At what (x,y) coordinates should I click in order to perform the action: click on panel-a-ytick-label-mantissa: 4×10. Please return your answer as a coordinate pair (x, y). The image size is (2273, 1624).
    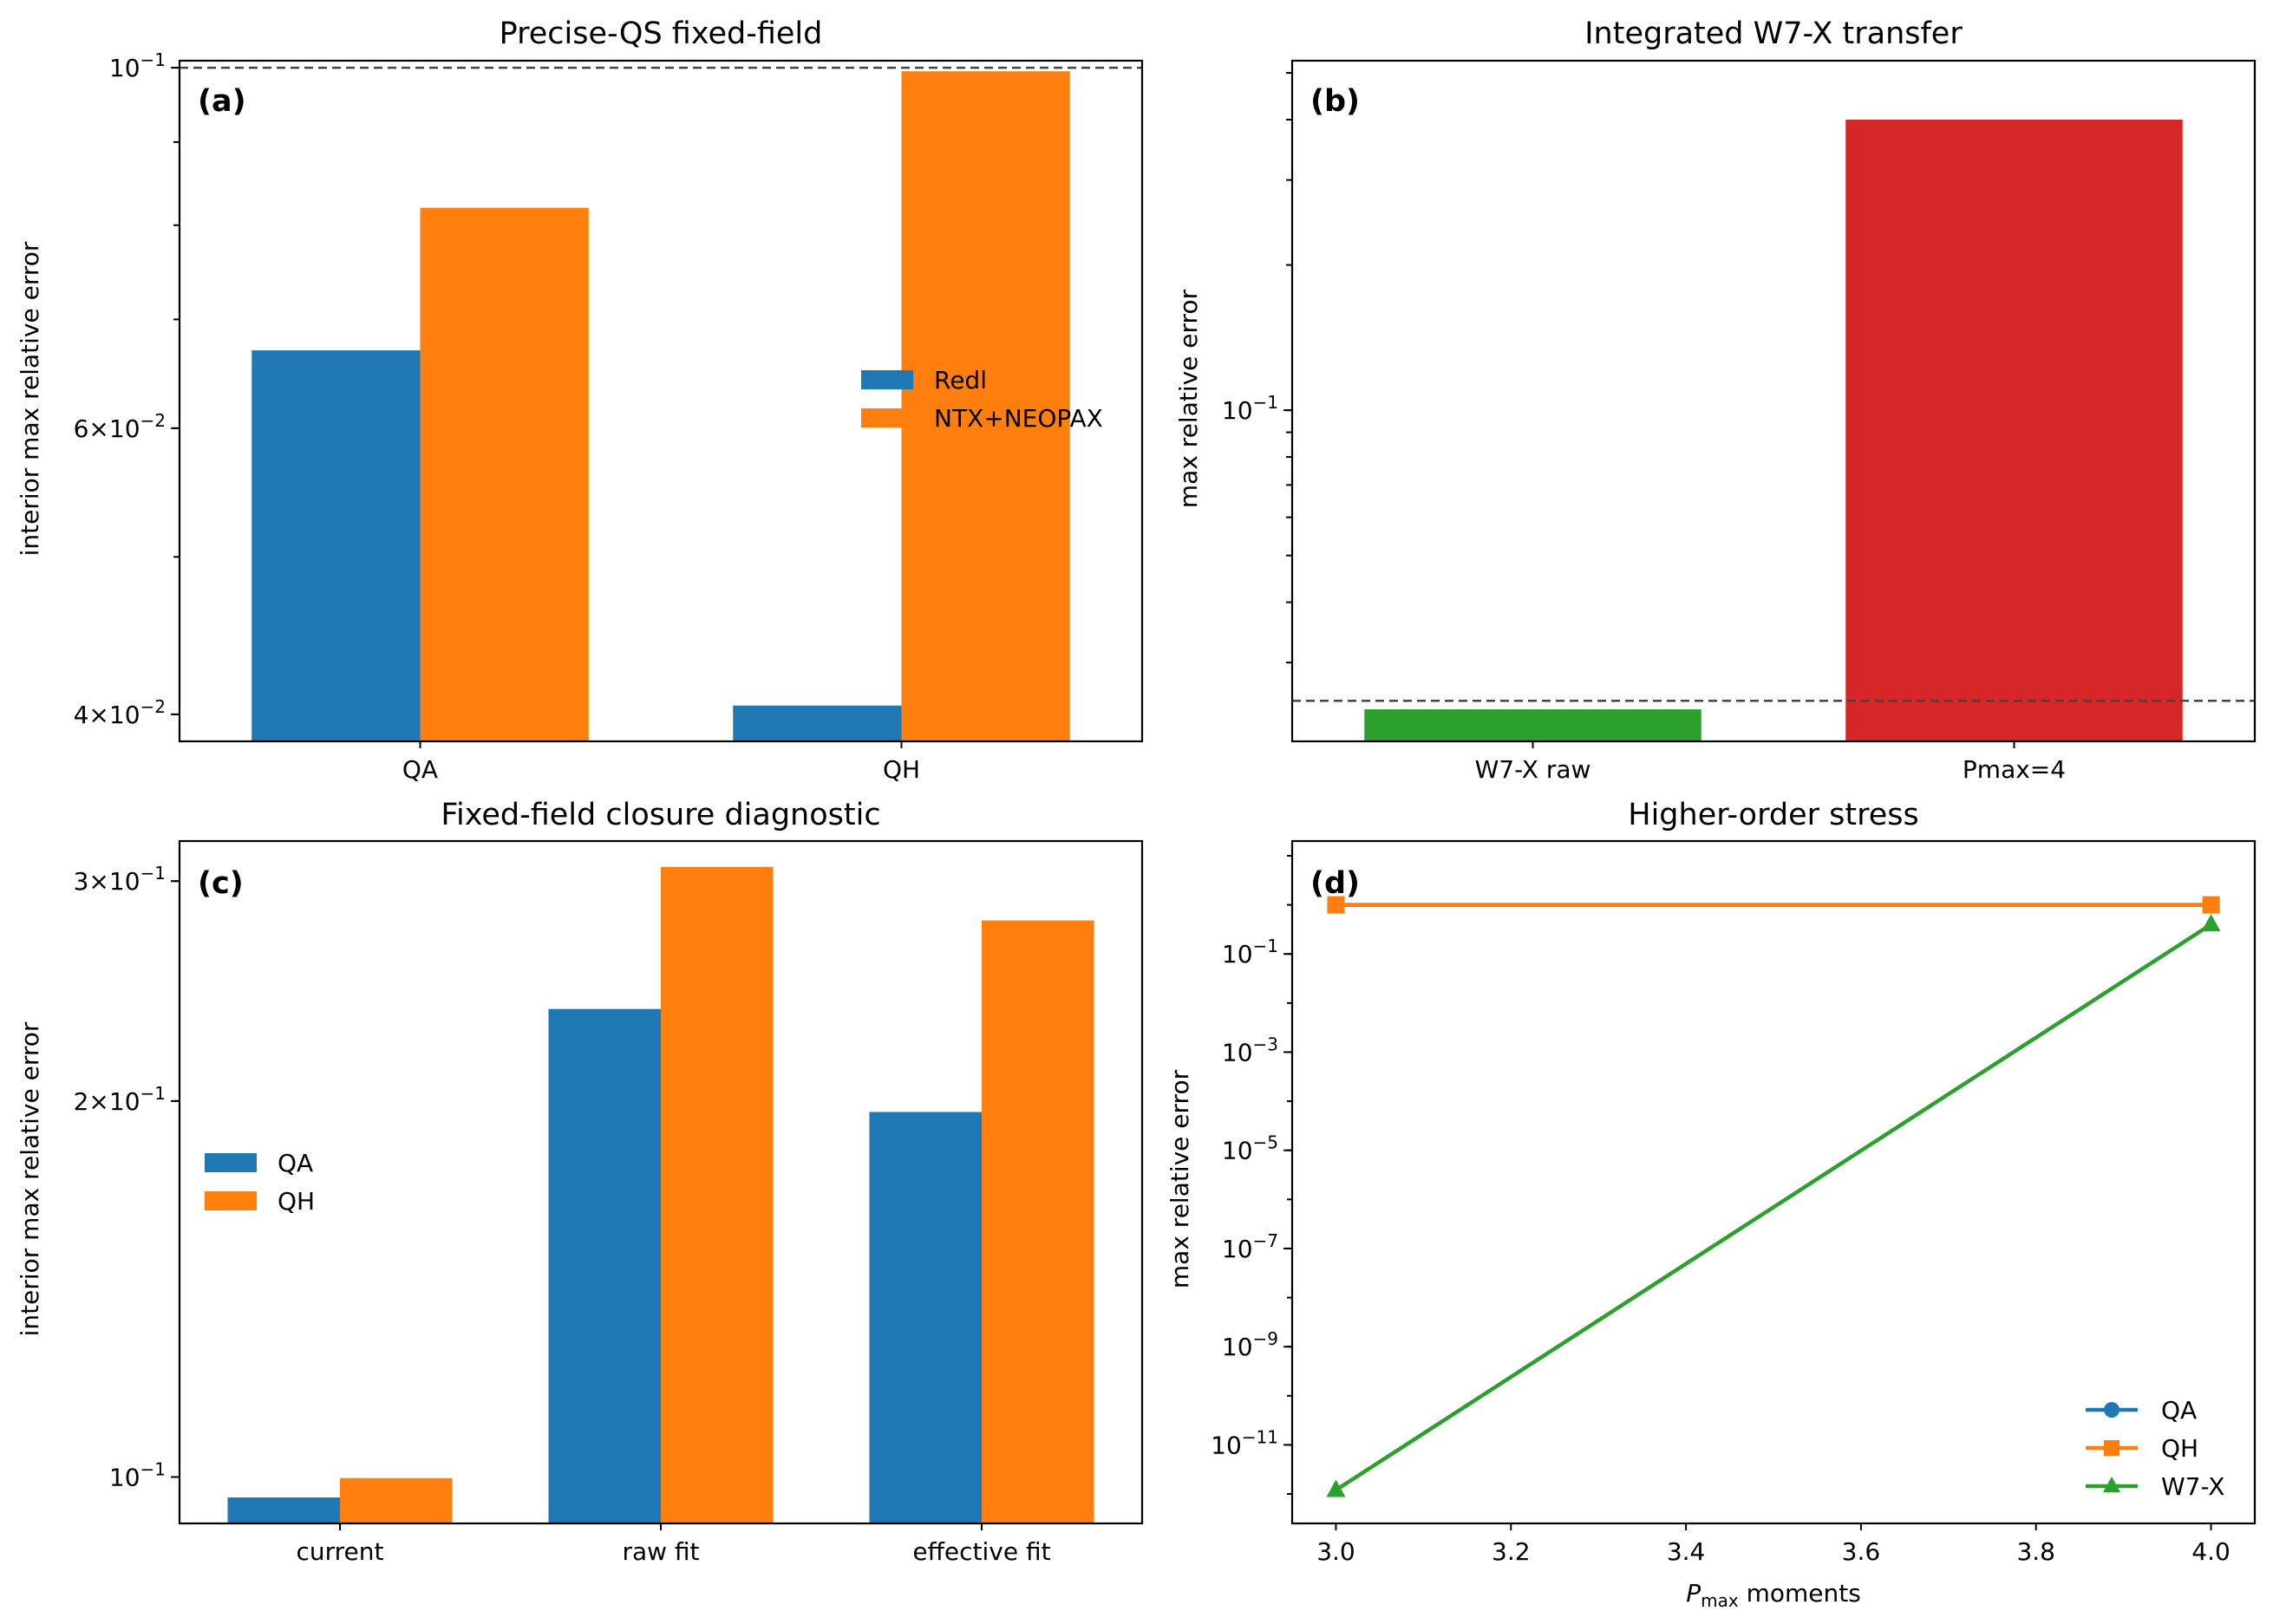
    Looking at the image, I should click on (107, 715).